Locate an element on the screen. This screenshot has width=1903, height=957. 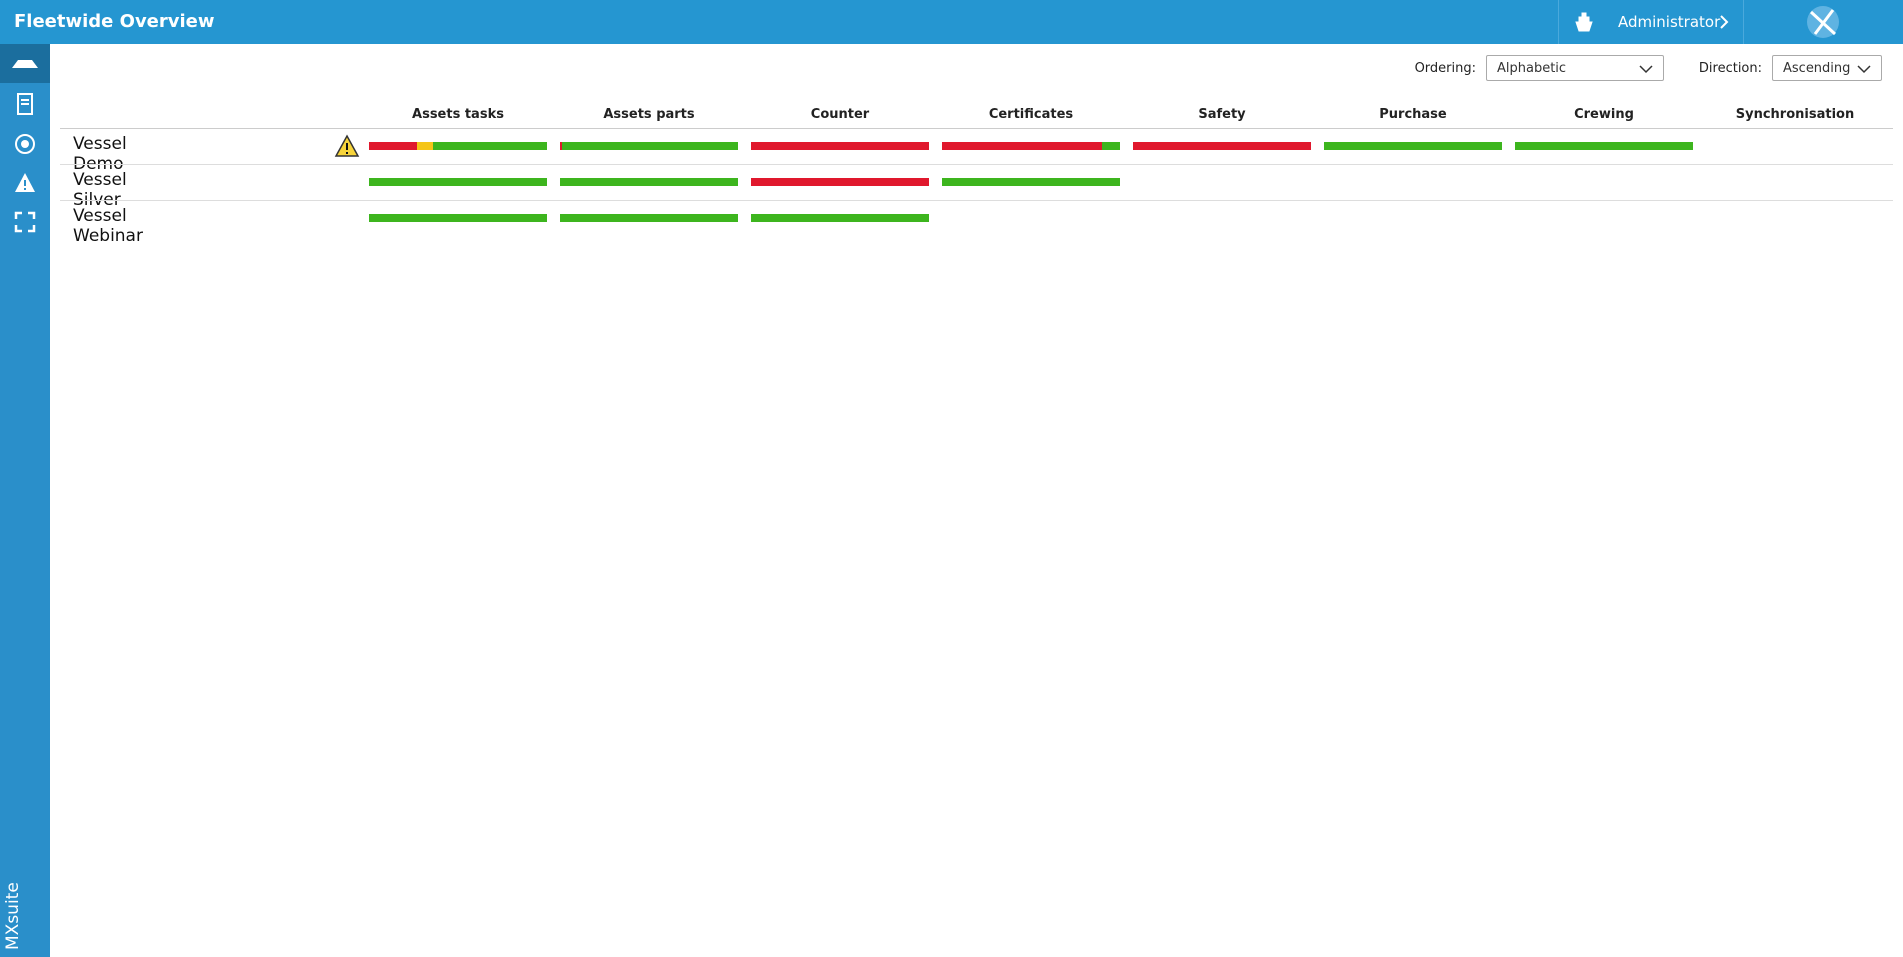
brand: MXsuite is located at coordinates (13, 916).